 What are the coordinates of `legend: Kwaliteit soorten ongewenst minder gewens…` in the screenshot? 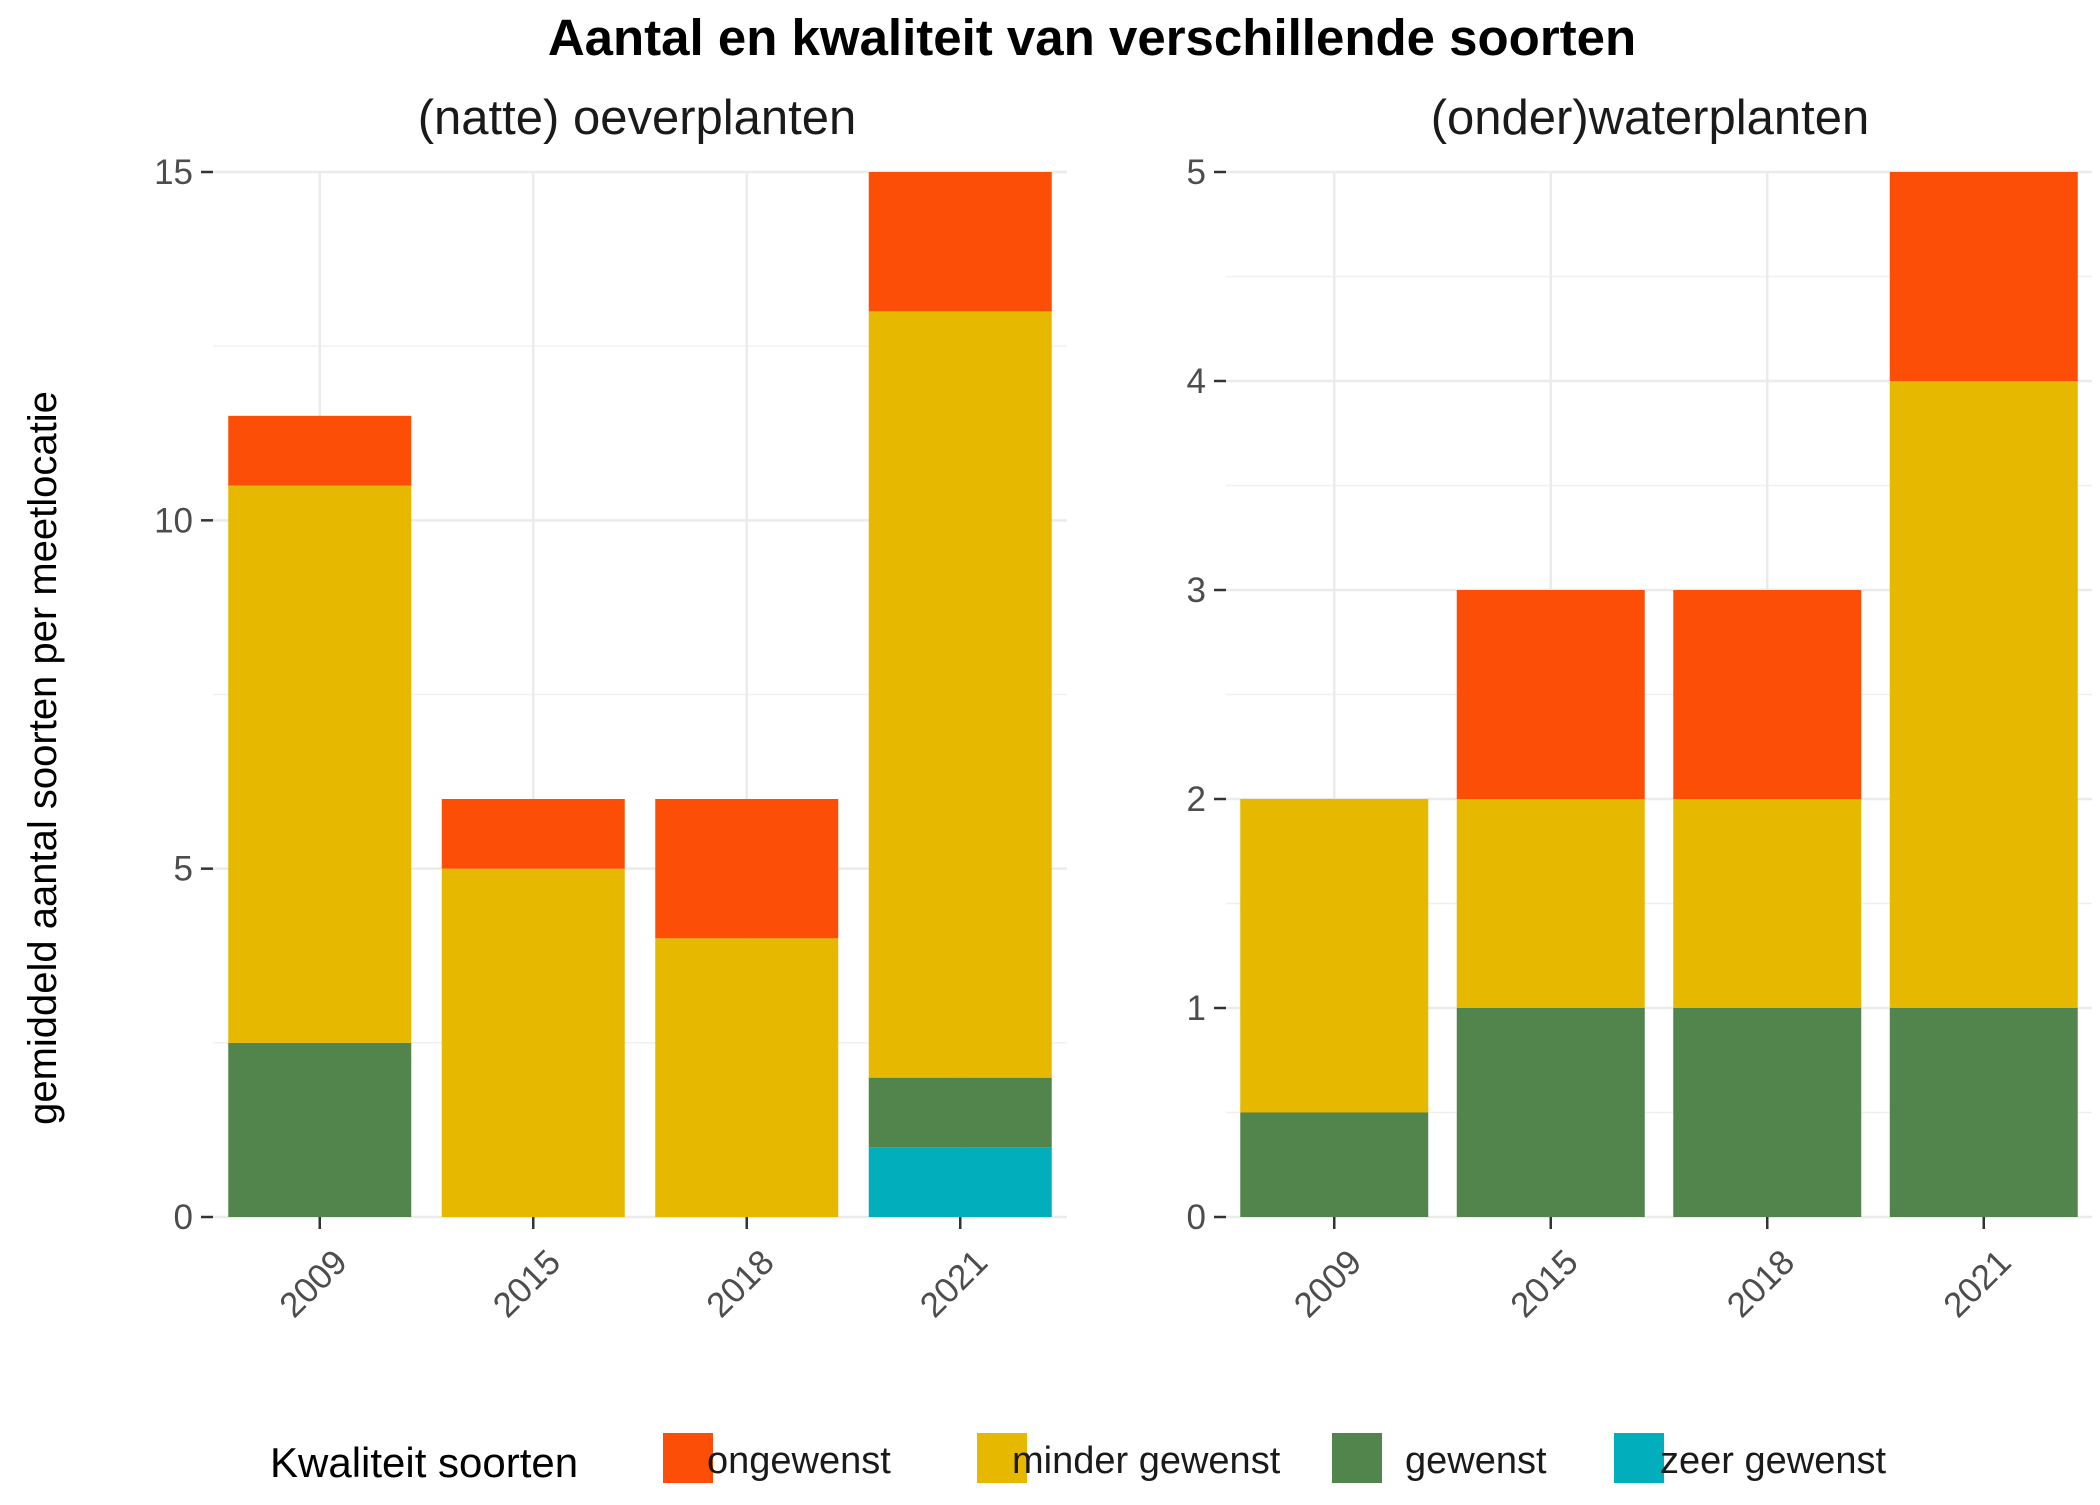 It's located at (1078, 1459).